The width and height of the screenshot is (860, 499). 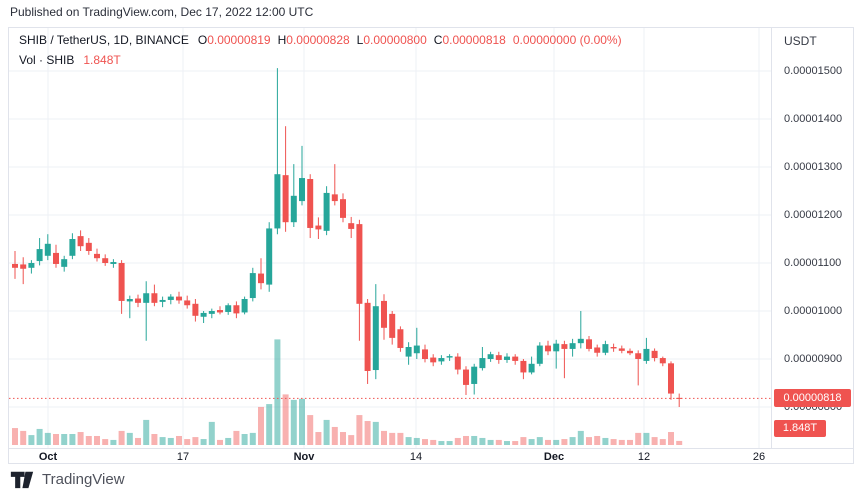 What do you see at coordinates (395, 40) in the screenshot?
I see `ohlc-value: 0.00000800` at bounding box center [395, 40].